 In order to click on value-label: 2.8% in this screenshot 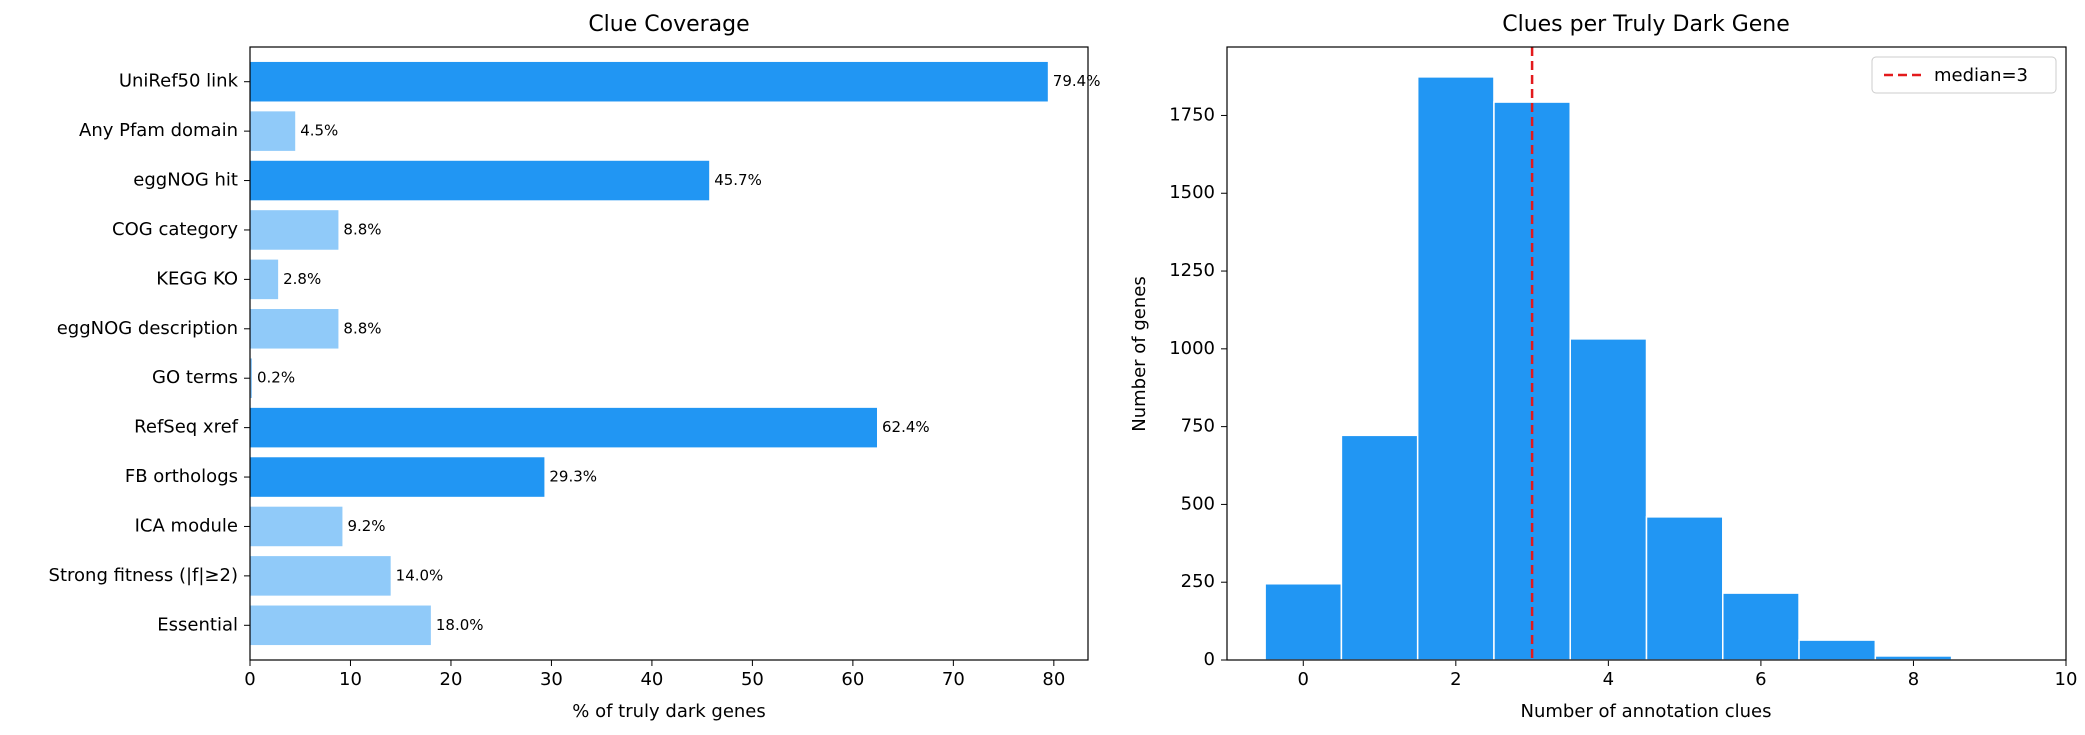, I will do `click(302, 279)`.